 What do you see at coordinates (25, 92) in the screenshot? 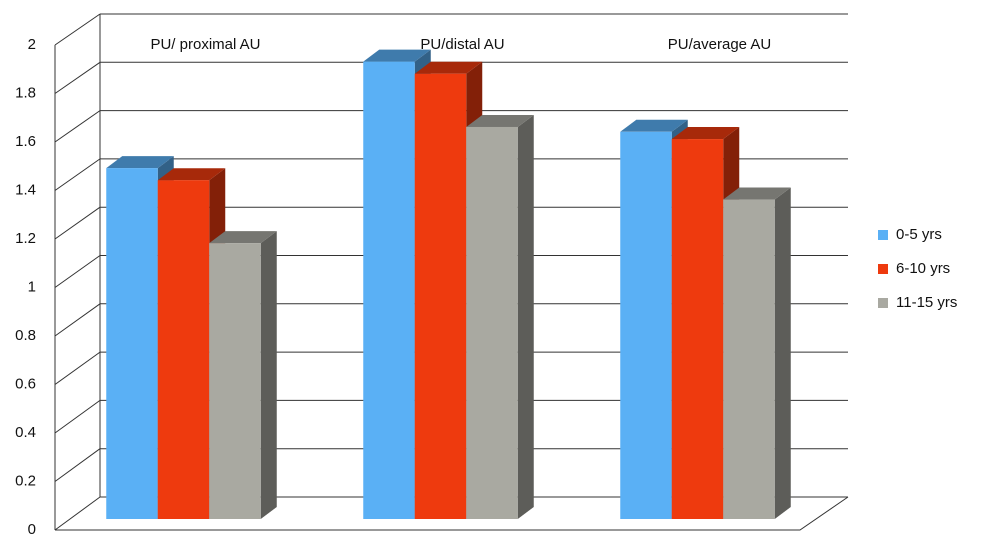
I see `y-tick-label: 1.8` at bounding box center [25, 92].